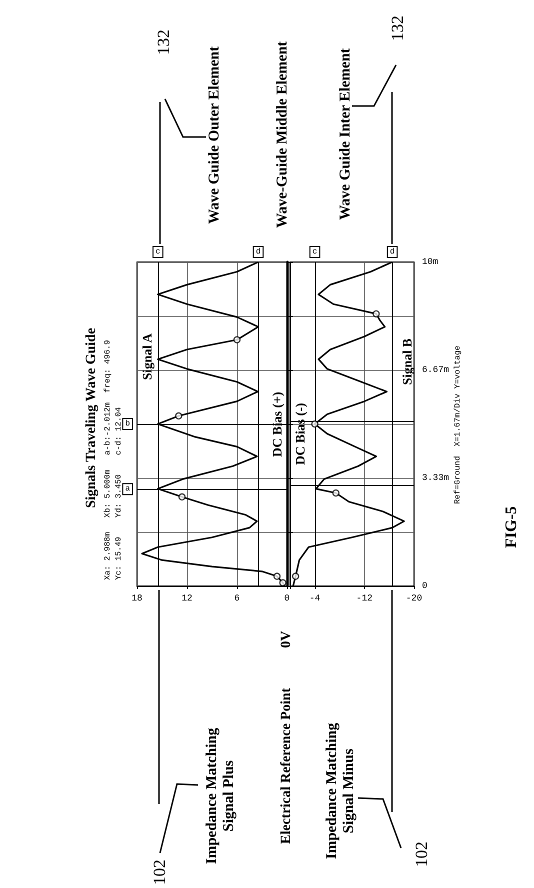 This screenshot has height=888, width=534. Describe the element at coordinates (127, 489) in the screenshot. I see `ref-line-label: a` at that location.